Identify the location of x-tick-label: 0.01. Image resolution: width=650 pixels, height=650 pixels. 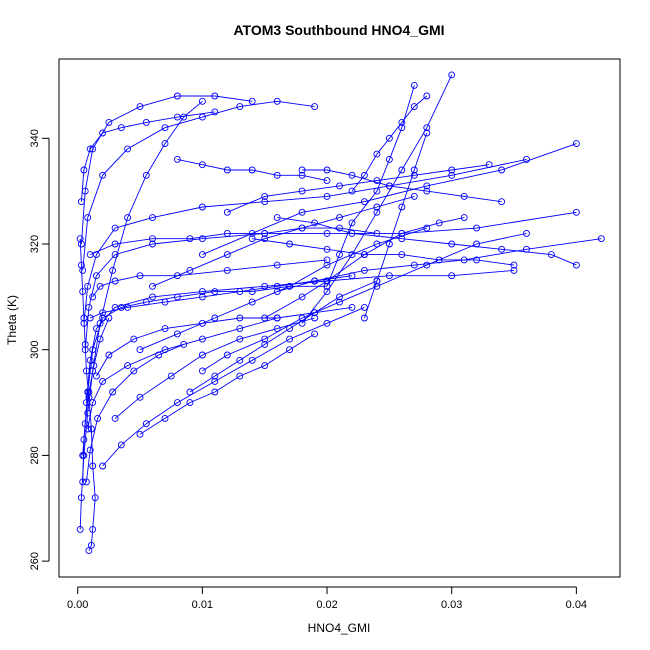
(202, 605).